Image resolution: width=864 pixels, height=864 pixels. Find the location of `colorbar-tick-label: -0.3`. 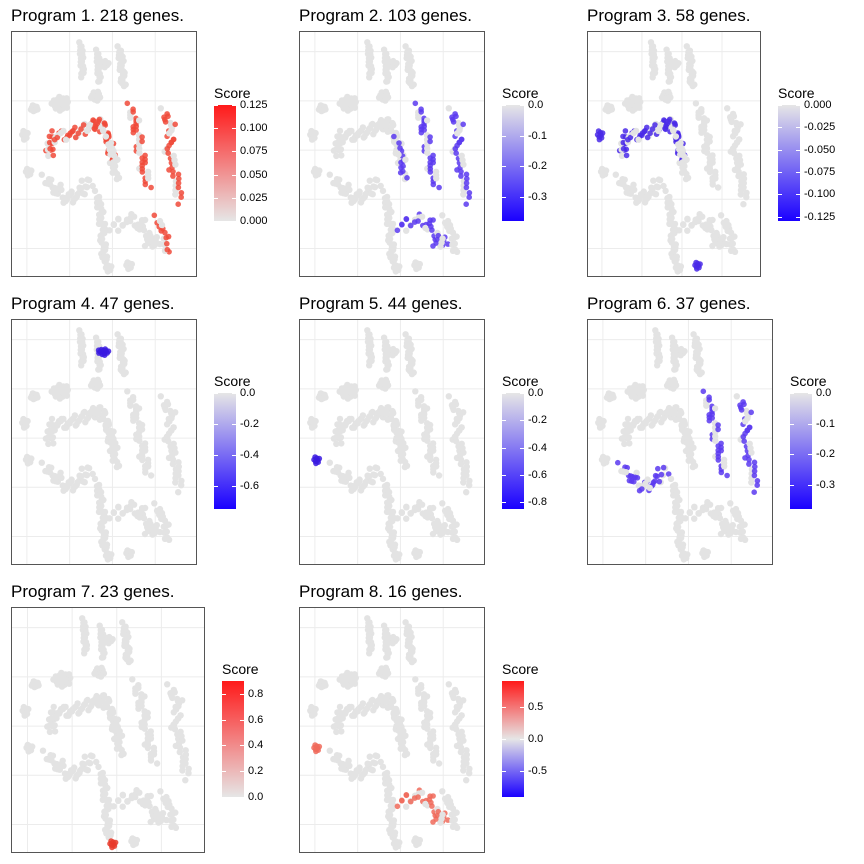

colorbar-tick-label: -0.3 is located at coordinates (825, 484).